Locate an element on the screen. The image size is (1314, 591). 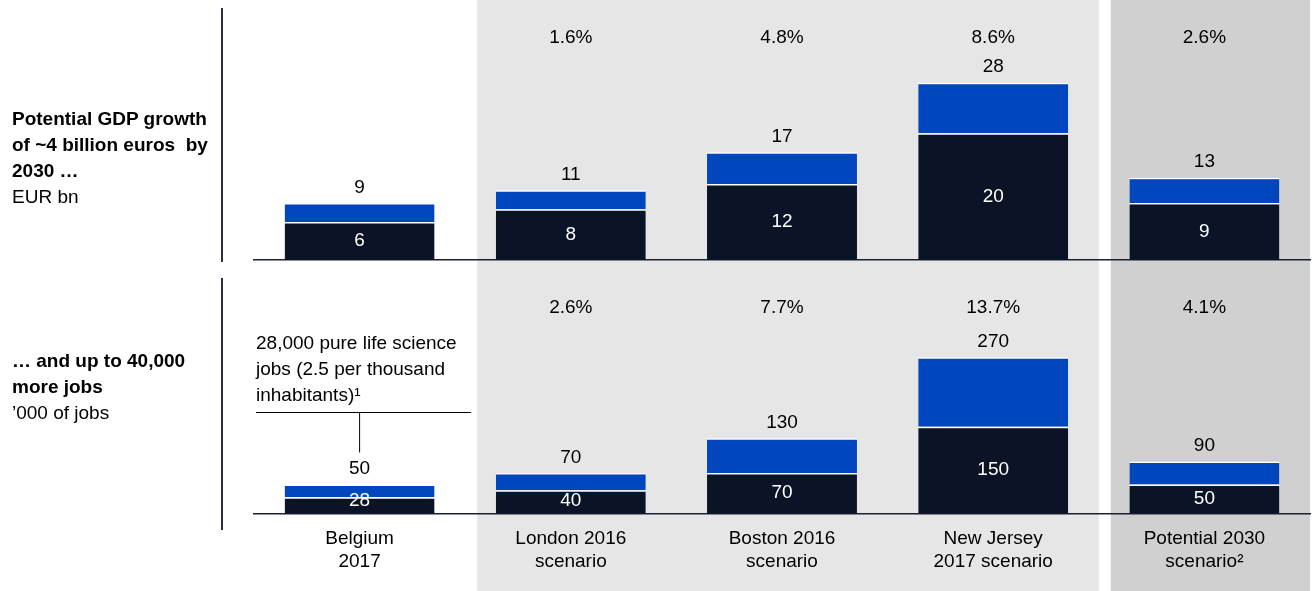
text: 4.8% is located at coordinates (782, 37).